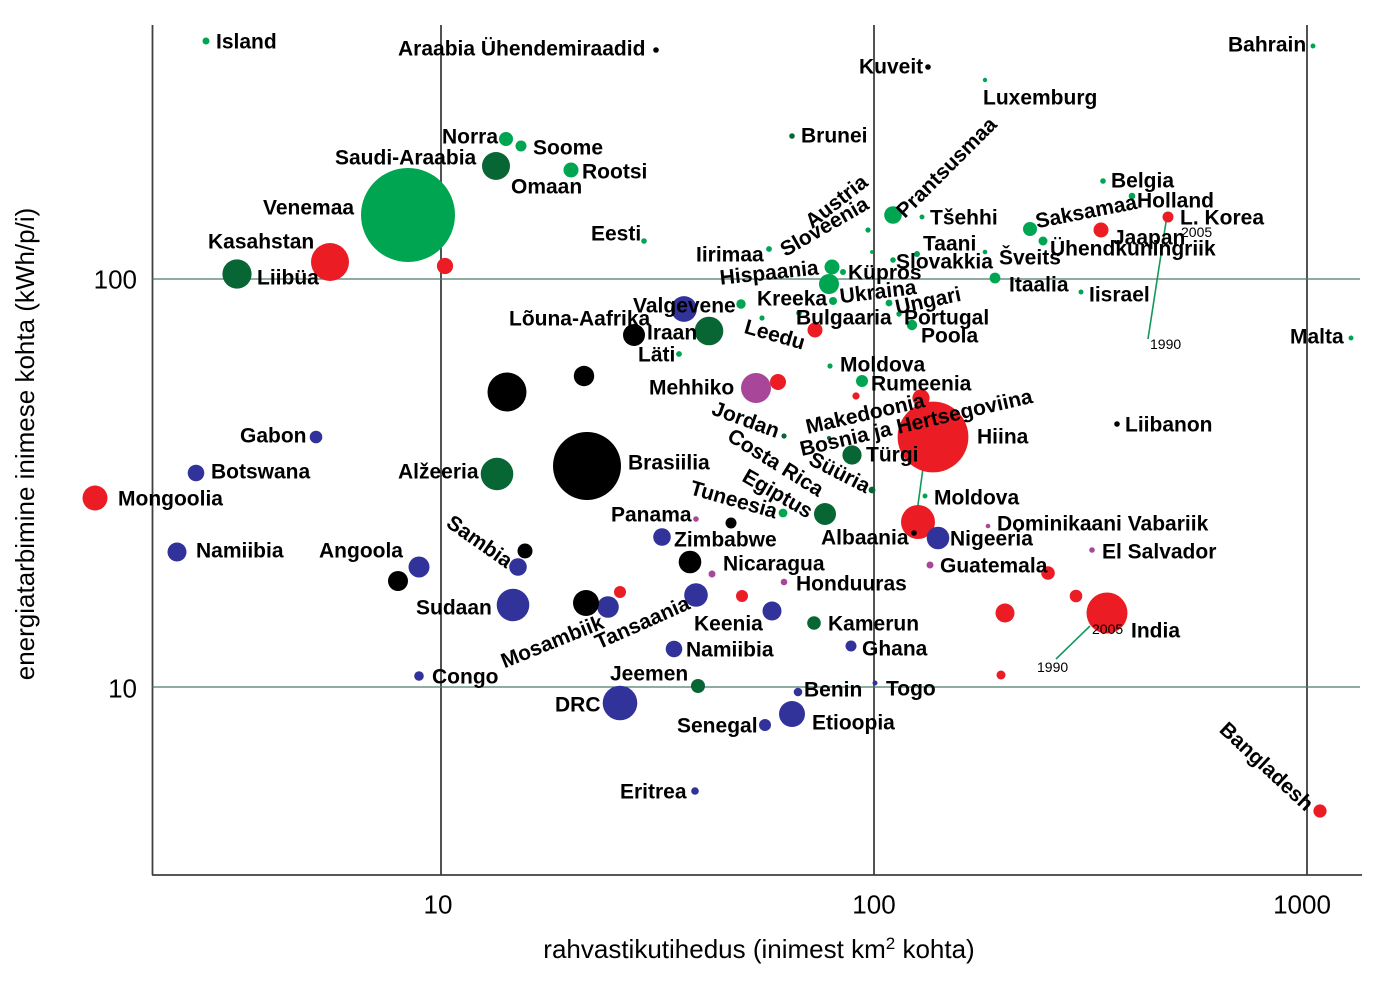 The width and height of the screenshot is (1400, 996). I want to click on svg-text: Saudi-Araabia, so click(406, 158).